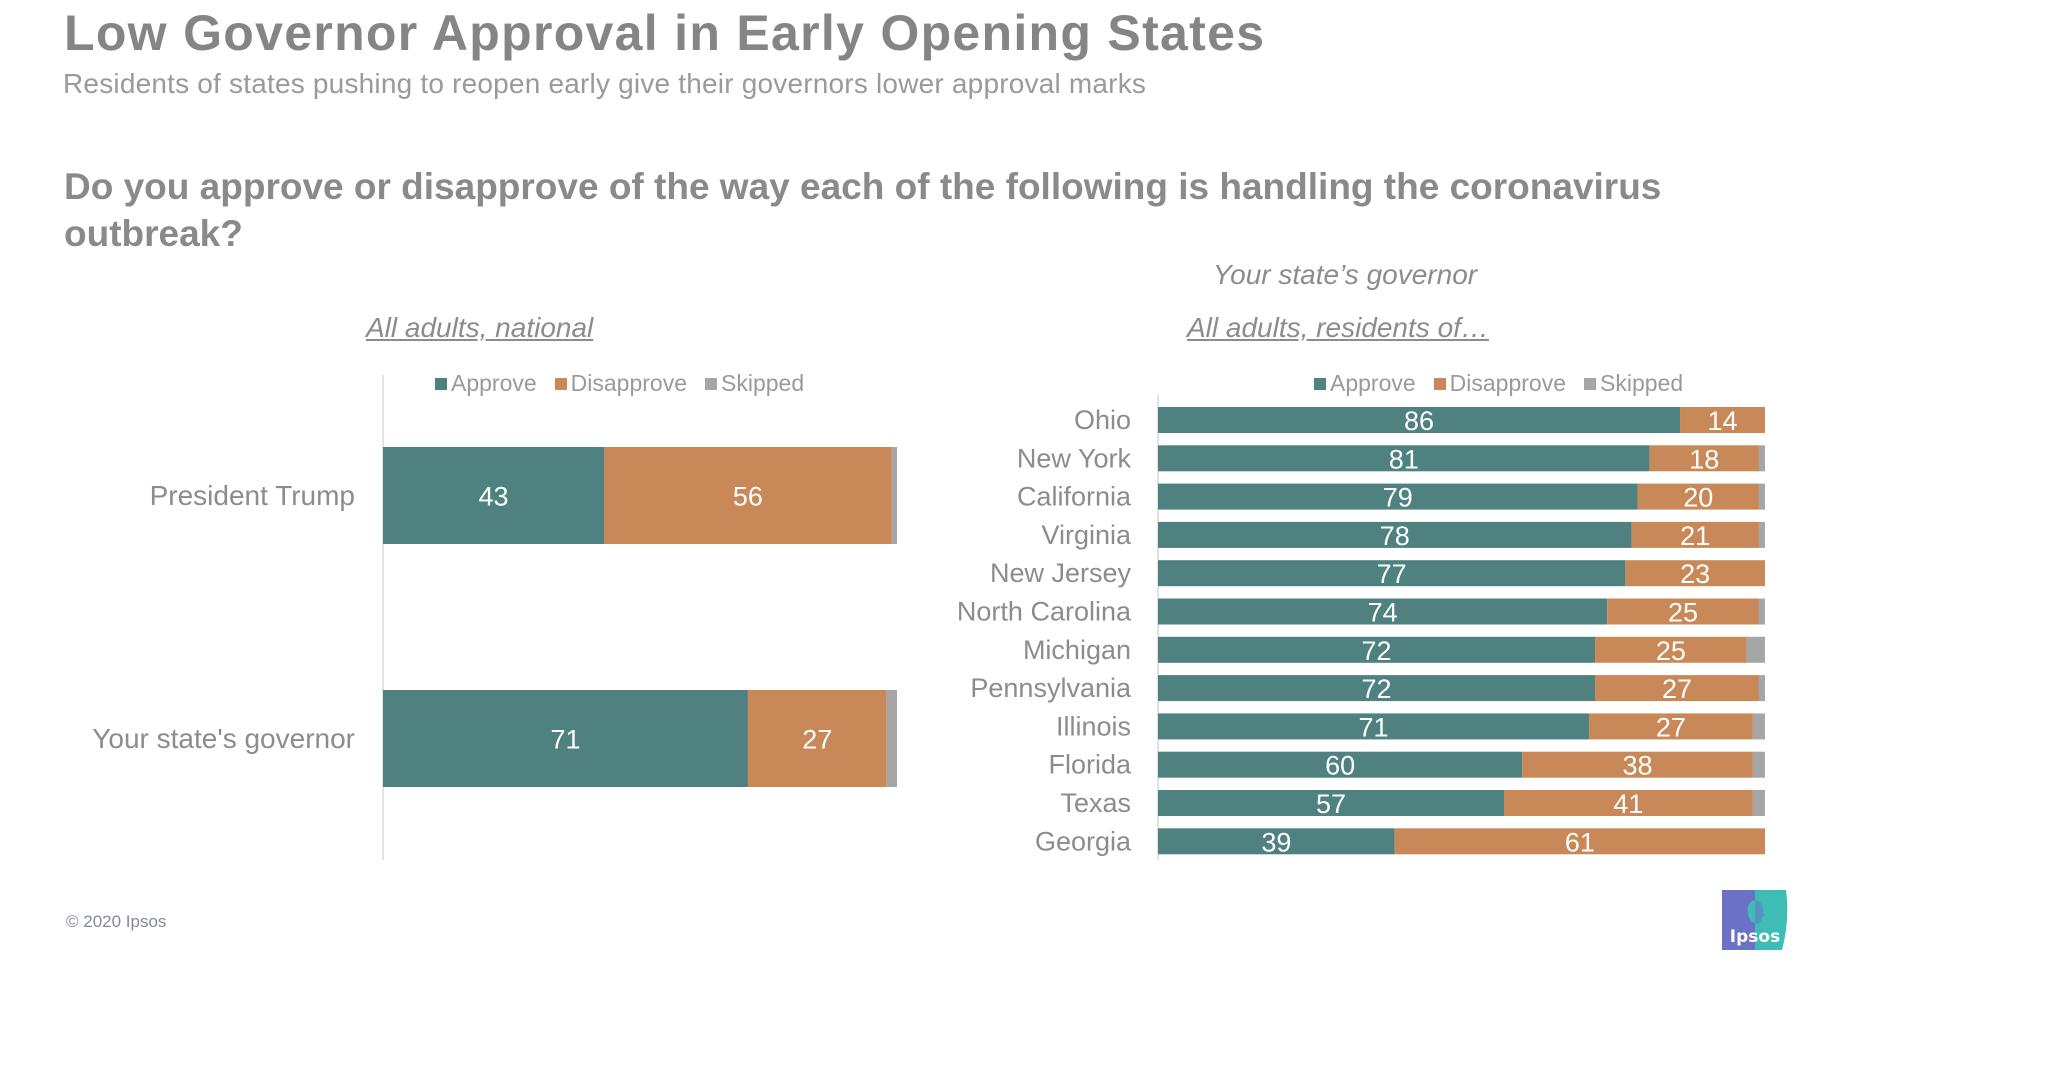  Describe the element at coordinates (560, 383) in the screenshot. I see `legend-swatch-disapprove` at that location.